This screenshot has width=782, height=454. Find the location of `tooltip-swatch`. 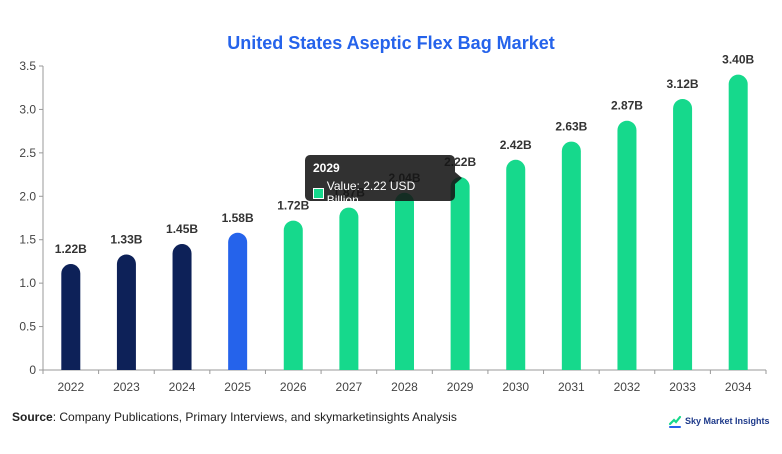

tooltip-swatch is located at coordinates (318, 193).